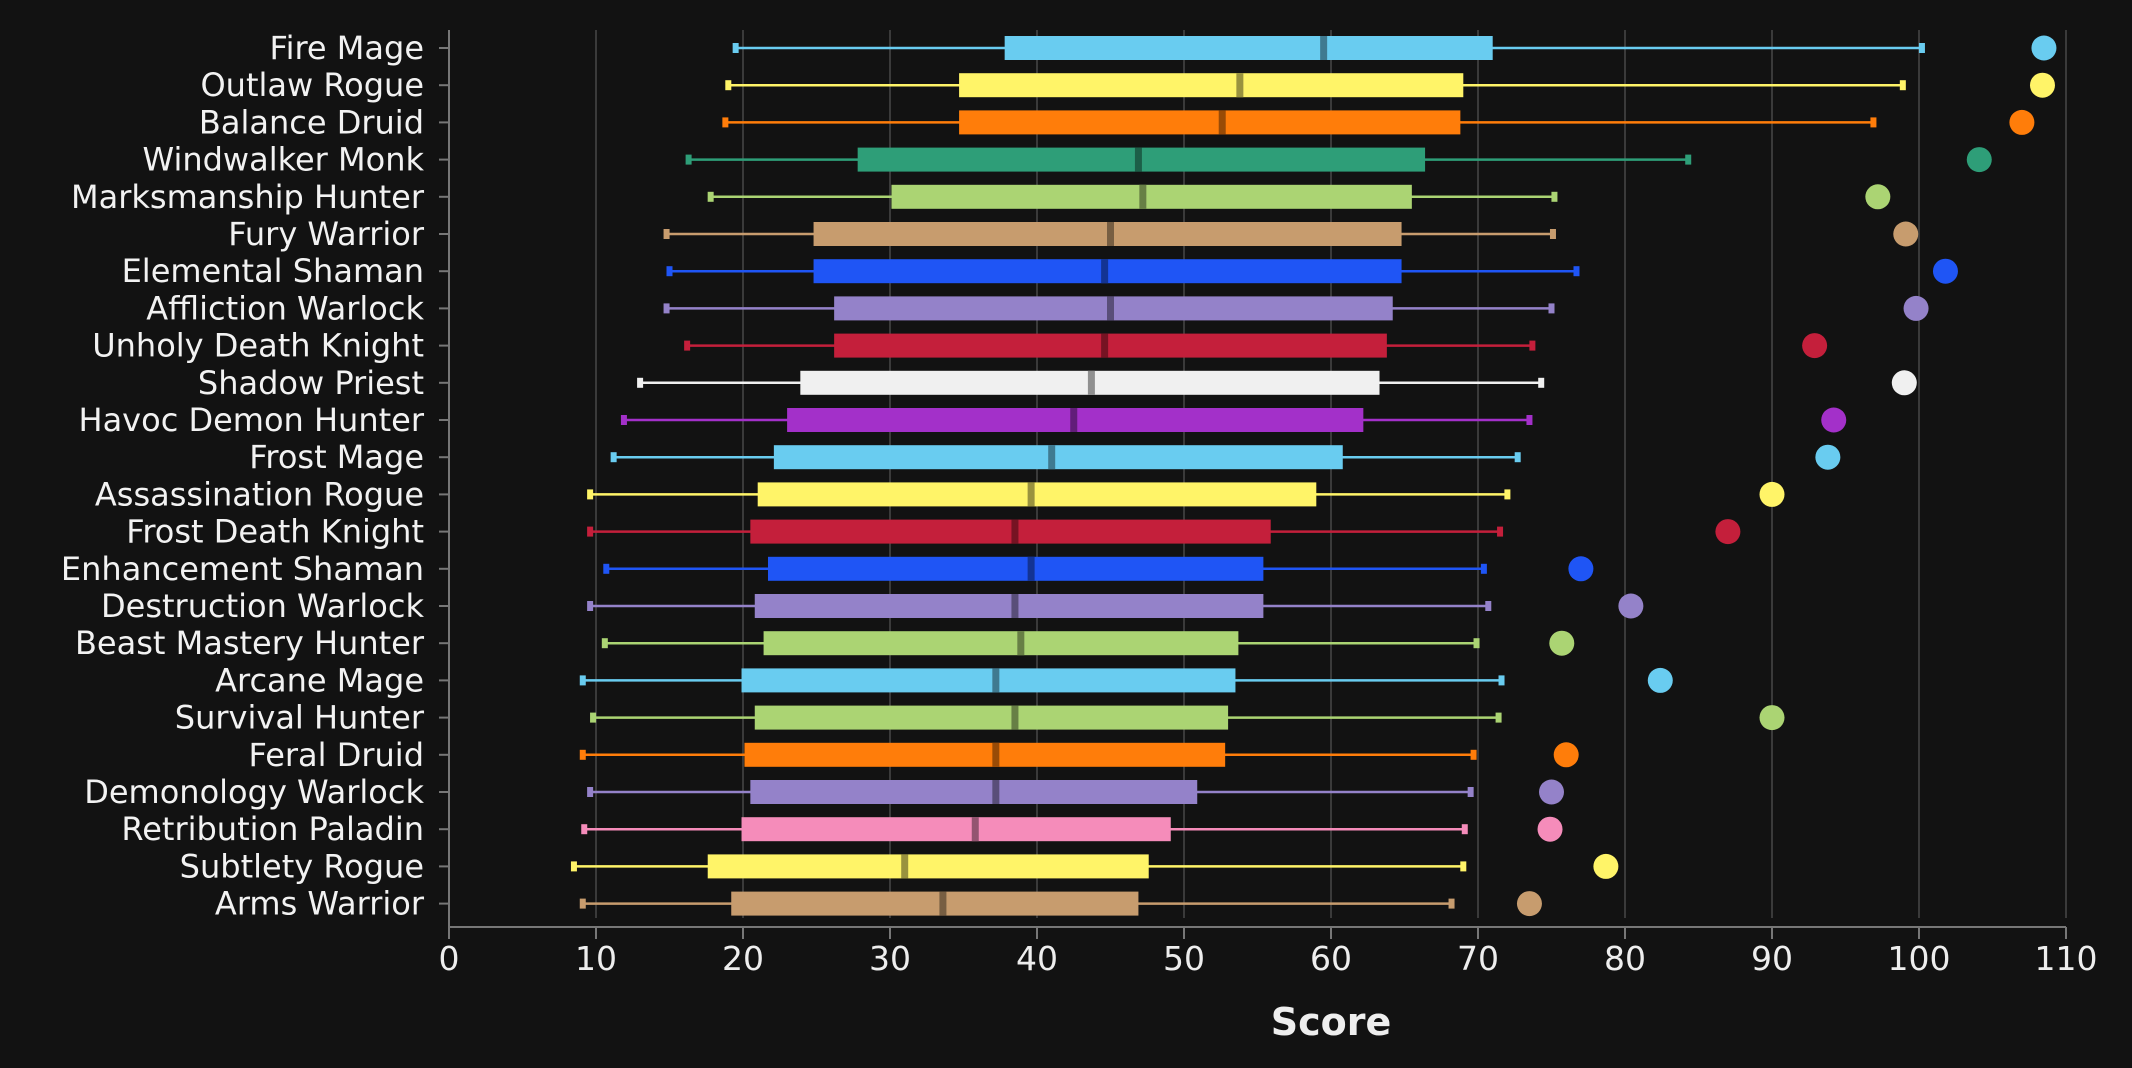 This screenshot has width=2132, height=1068. What do you see at coordinates (336, 457) in the screenshot?
I see `category-label: Frost Mage` at bounding box center [336, 457].